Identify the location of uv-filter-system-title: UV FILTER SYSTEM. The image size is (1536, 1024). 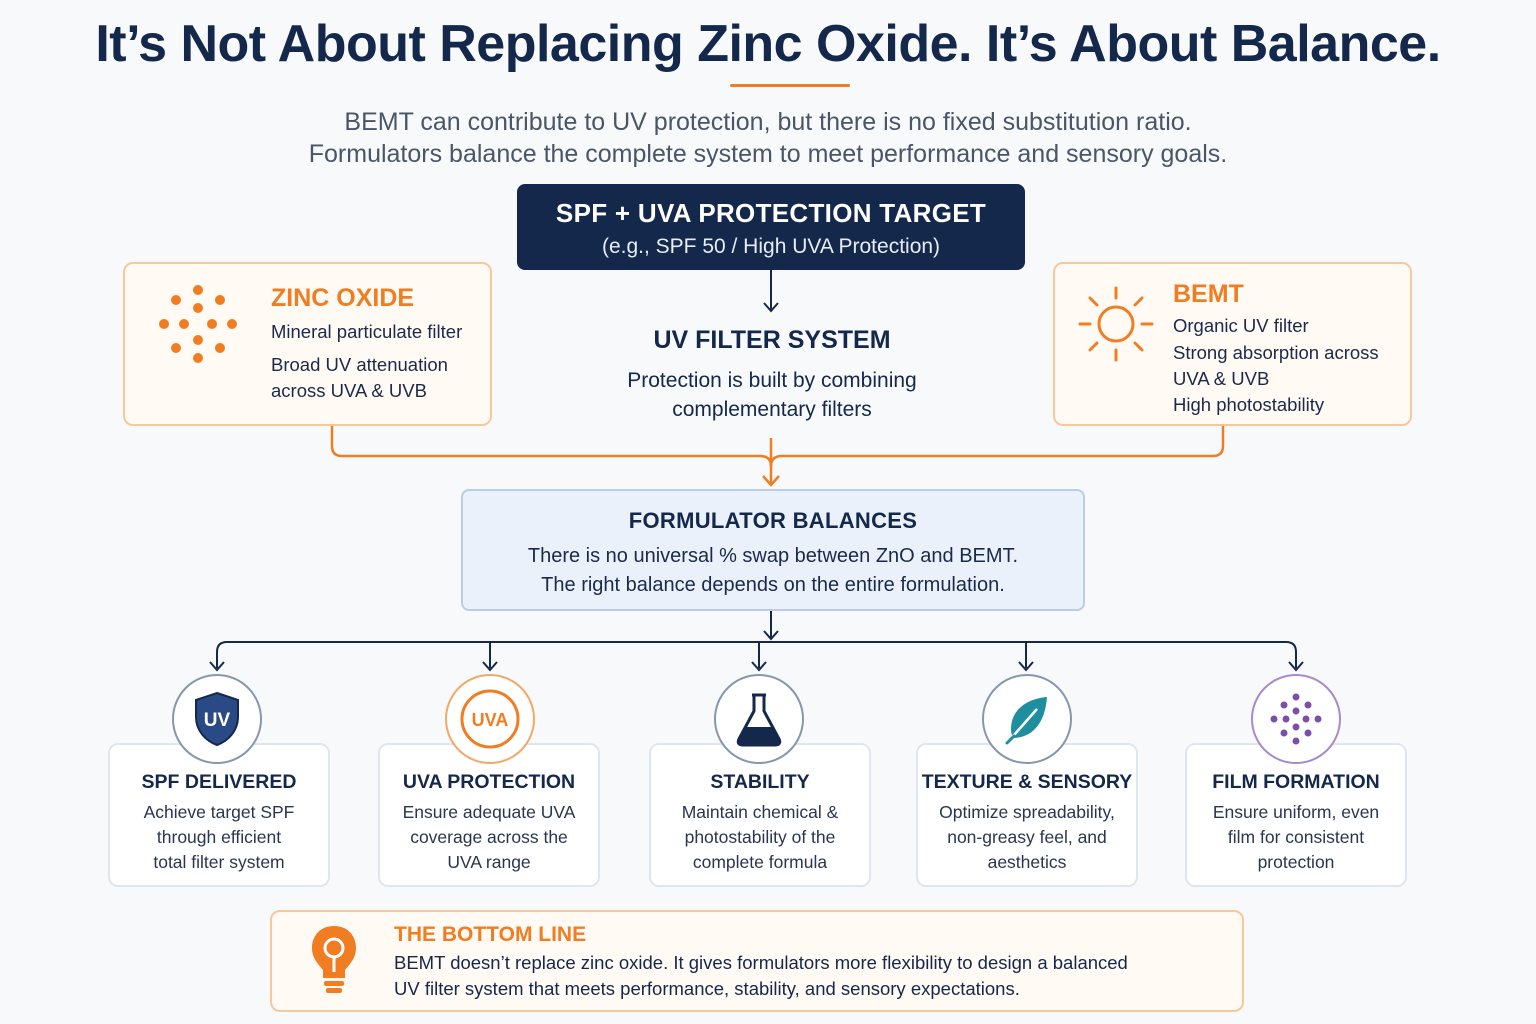
(772, 340).